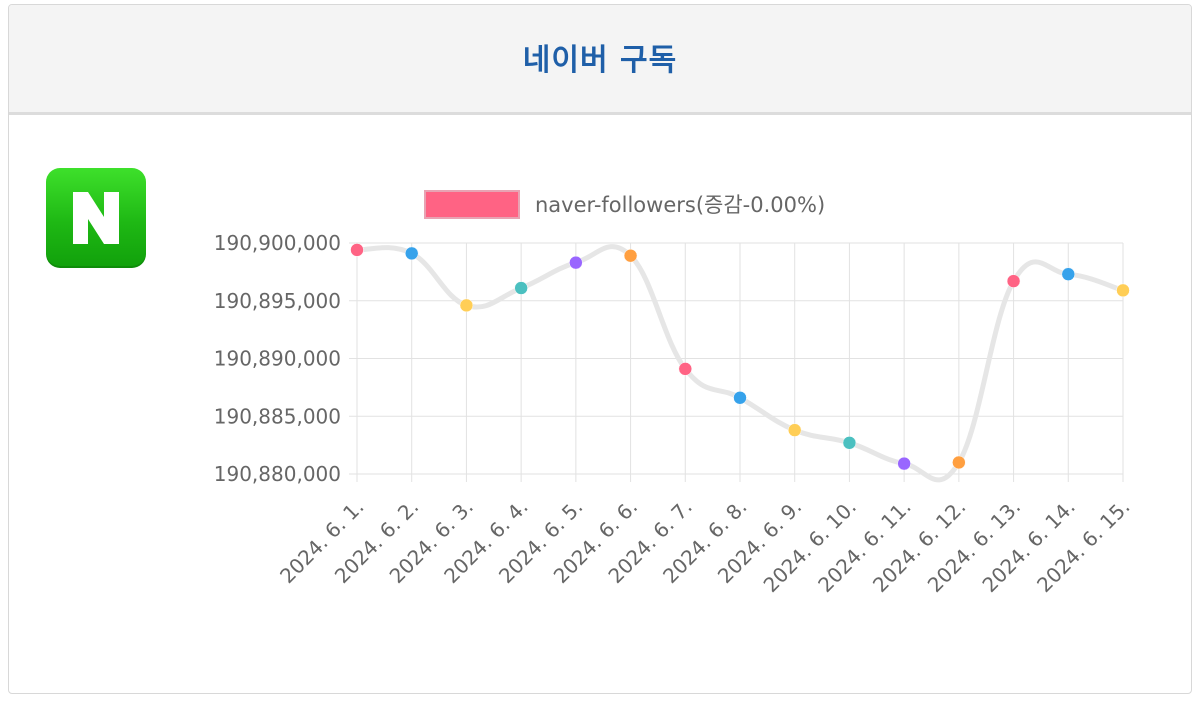 This screenshot has height=701, width=1200. Describe the element at coordinates (277, 416) in the screenshot. I see `y-tick-label: 190,885,000` at that location.